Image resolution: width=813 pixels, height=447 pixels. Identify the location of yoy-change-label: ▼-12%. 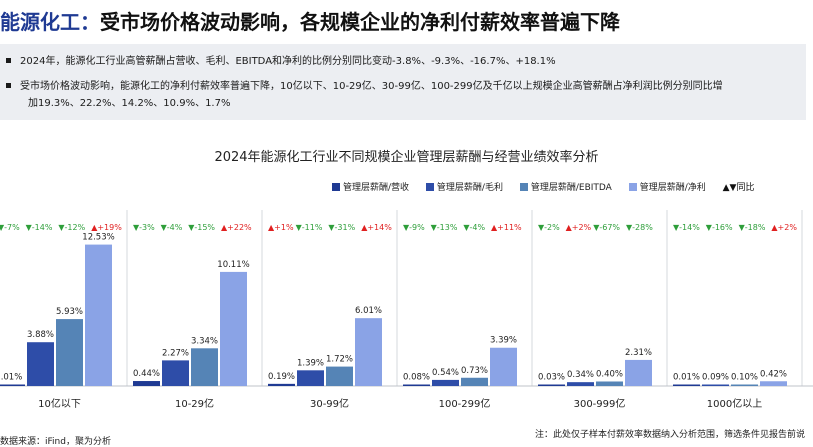
(71, 227).